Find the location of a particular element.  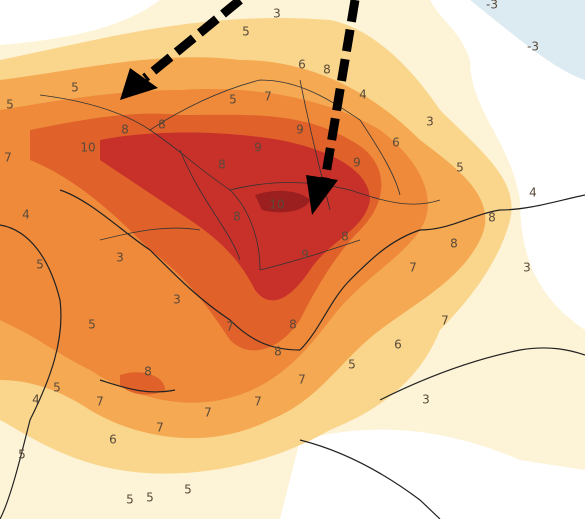

cool-area is located at coordinates (527, 40).